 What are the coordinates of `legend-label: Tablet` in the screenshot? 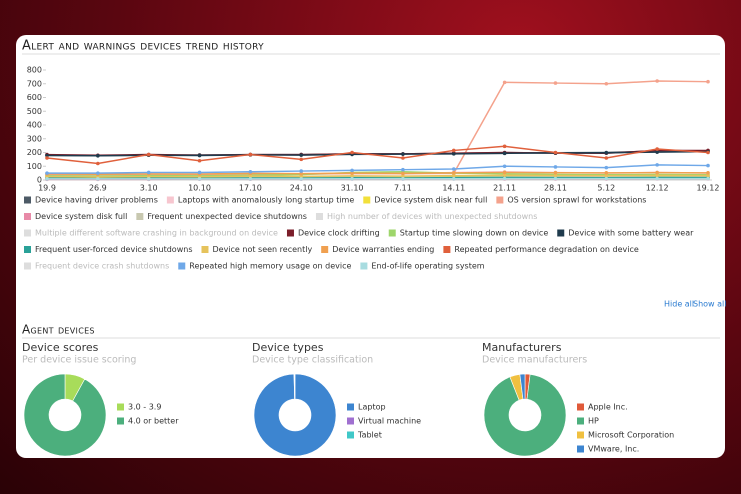 It's located at (369, 435).